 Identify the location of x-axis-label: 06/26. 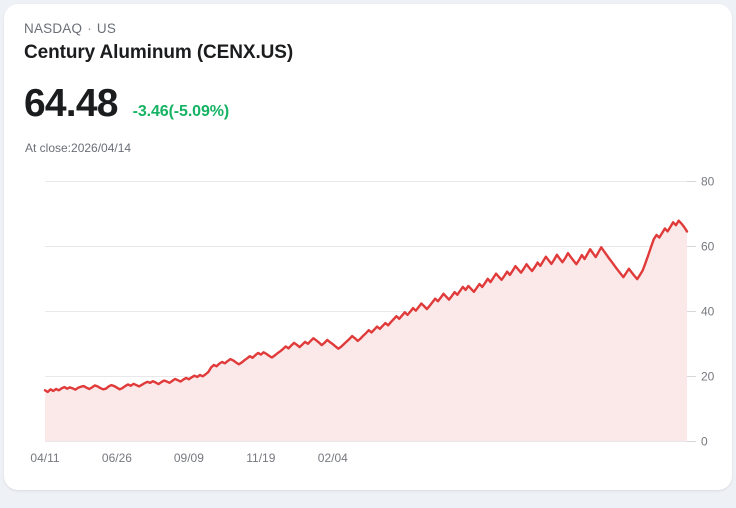
(117, 458).